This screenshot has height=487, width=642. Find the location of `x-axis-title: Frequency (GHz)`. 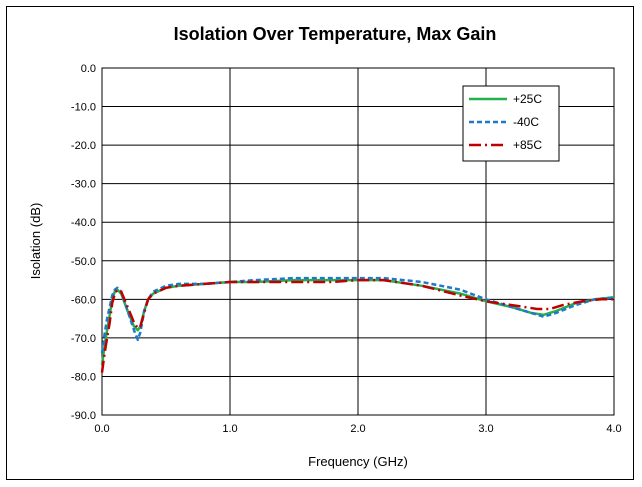

x-axis-title: Frequency (GHz) is located at coordinates (358, 461).